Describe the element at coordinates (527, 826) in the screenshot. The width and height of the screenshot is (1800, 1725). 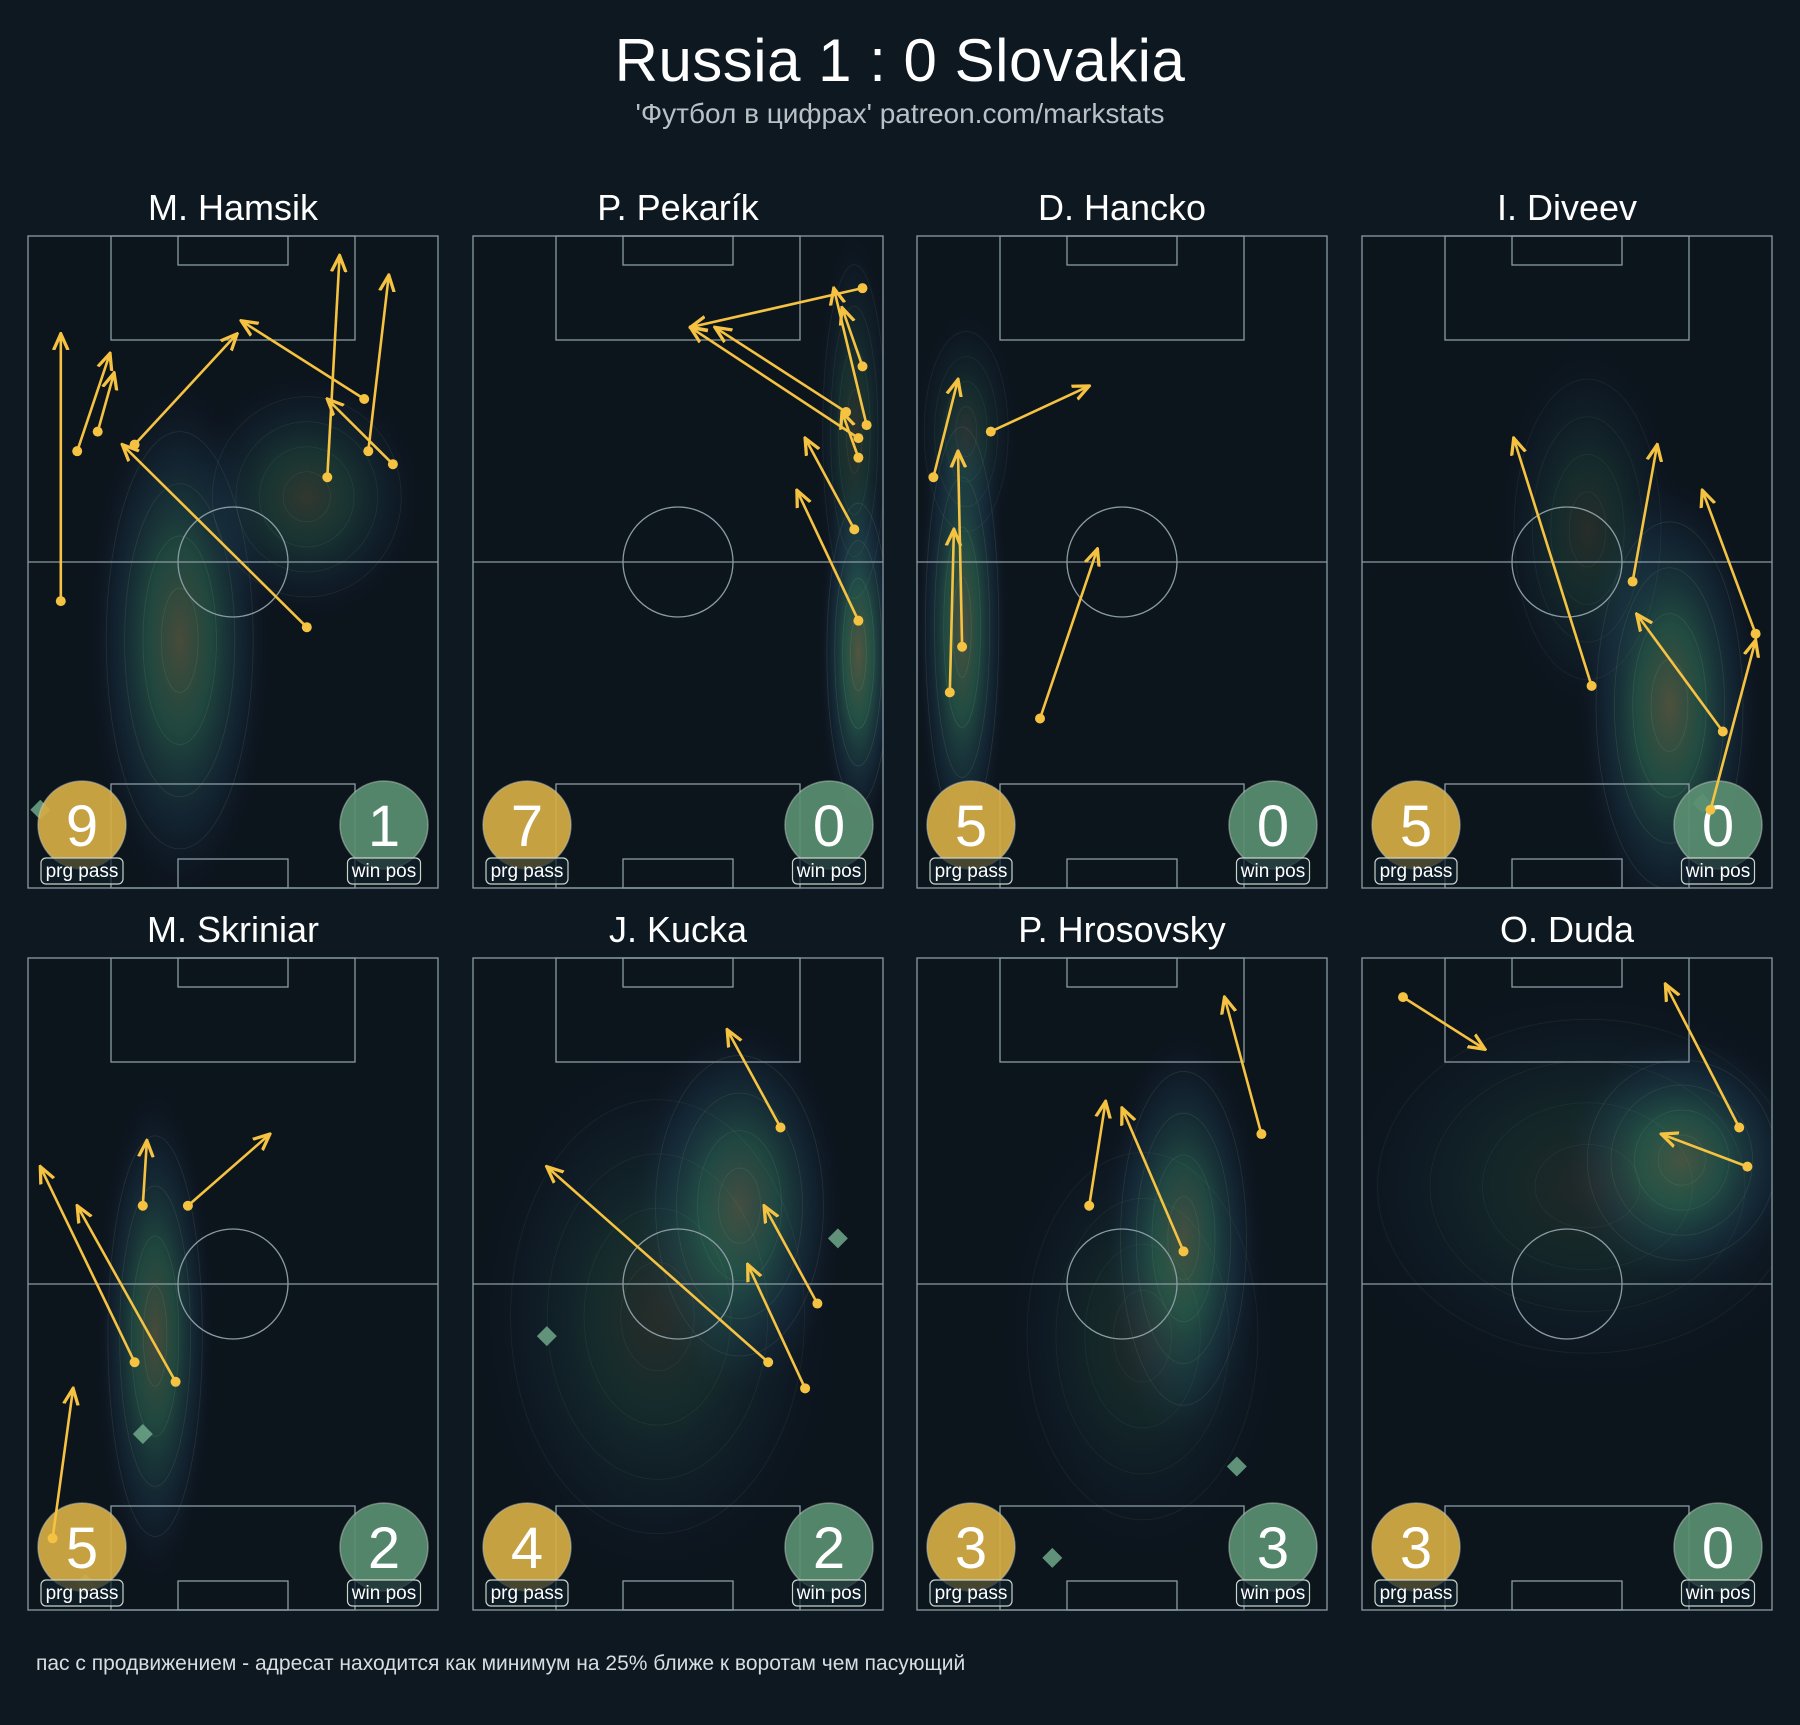
I see `prg-pass-value: 7` at that location.